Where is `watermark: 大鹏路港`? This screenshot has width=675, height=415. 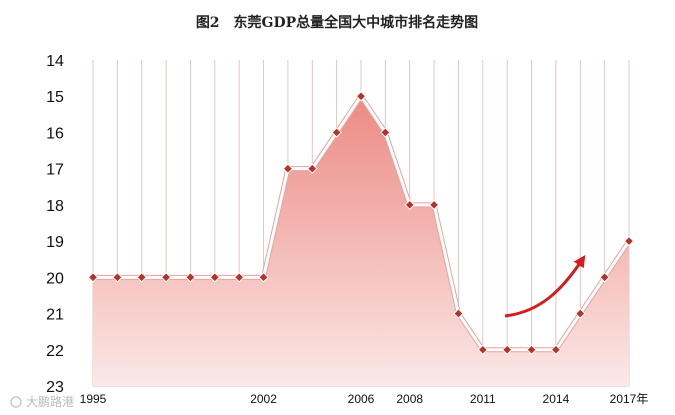
watermark: 大鹏路港 is located at coordinates (42, 401).